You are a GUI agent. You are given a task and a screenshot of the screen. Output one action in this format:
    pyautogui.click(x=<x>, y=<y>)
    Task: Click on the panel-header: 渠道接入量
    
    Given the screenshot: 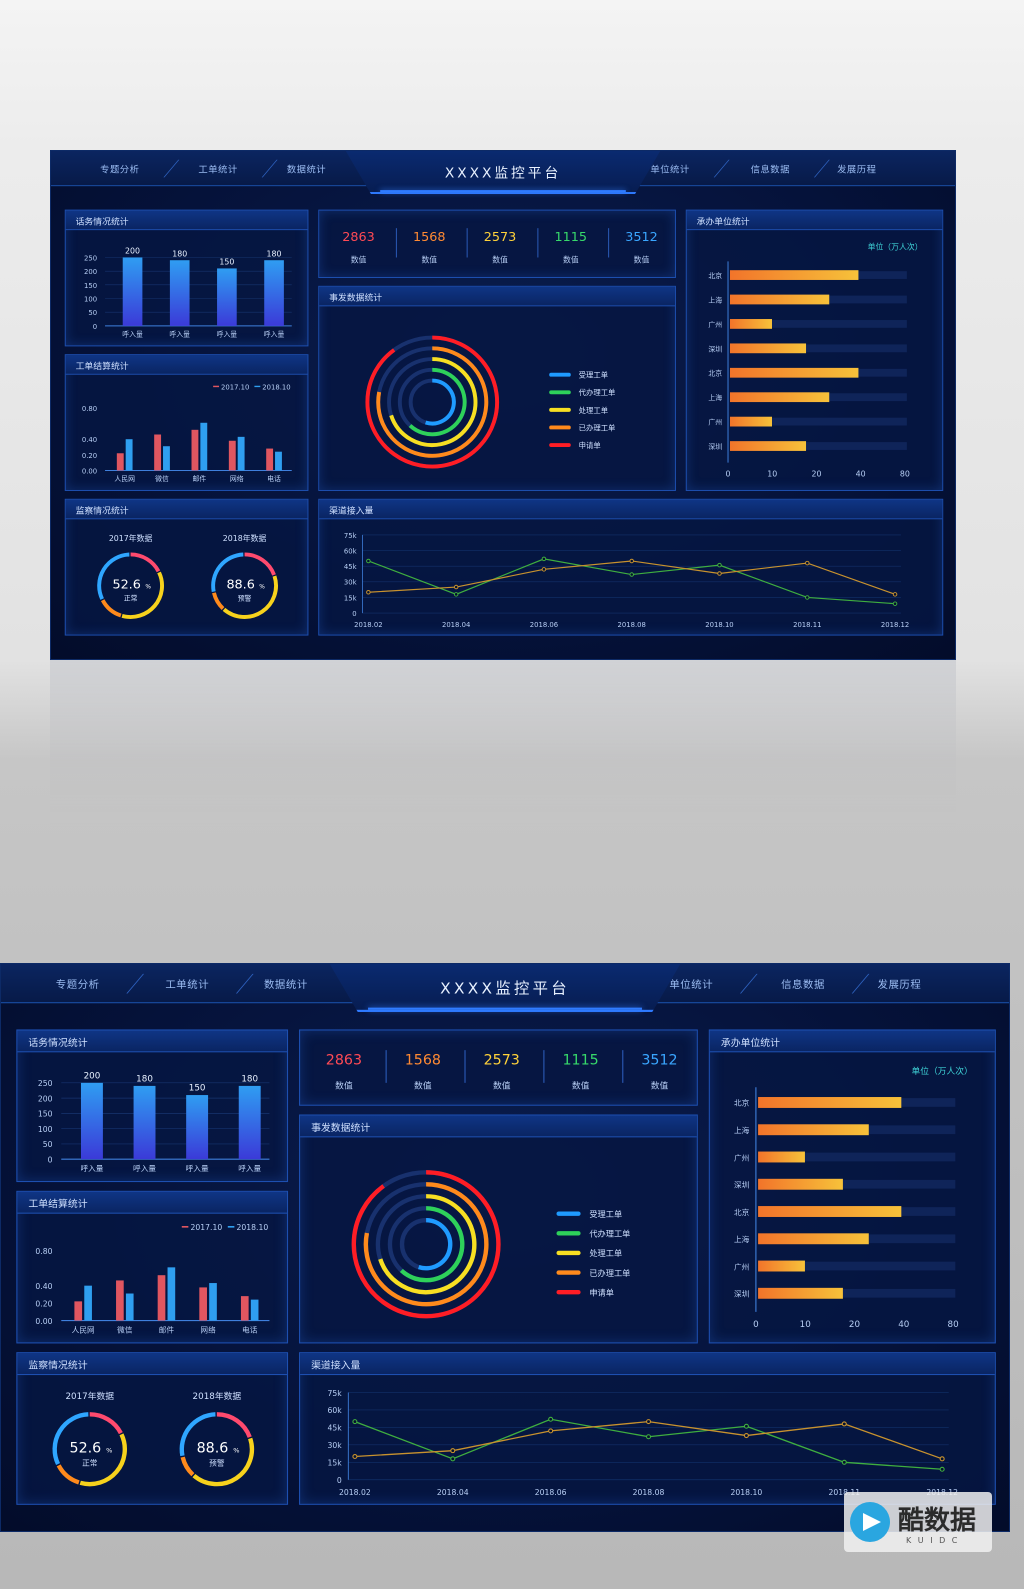 What is the action you would take?
    pyautogui.click(x=631, y=509)
    